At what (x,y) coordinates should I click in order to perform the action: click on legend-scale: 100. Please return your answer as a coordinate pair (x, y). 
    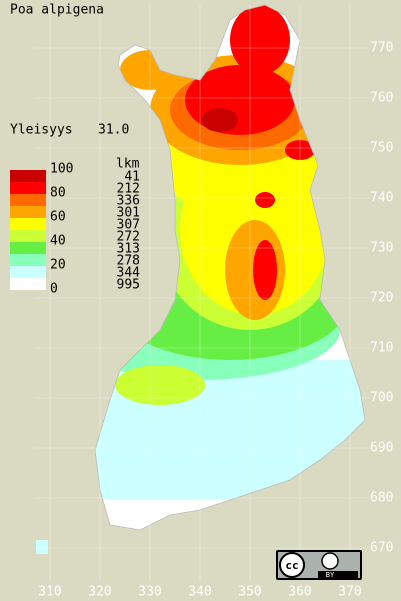
    Looking at the image, I should click on (61, 169).